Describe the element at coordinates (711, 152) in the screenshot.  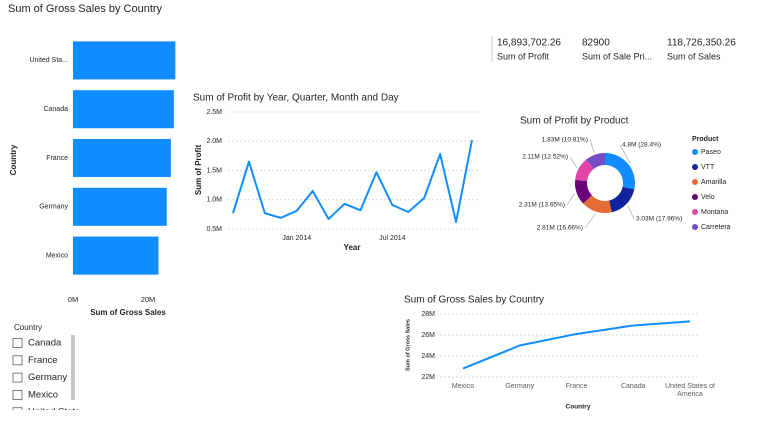
I see `legend-label: Paseo` at that location.